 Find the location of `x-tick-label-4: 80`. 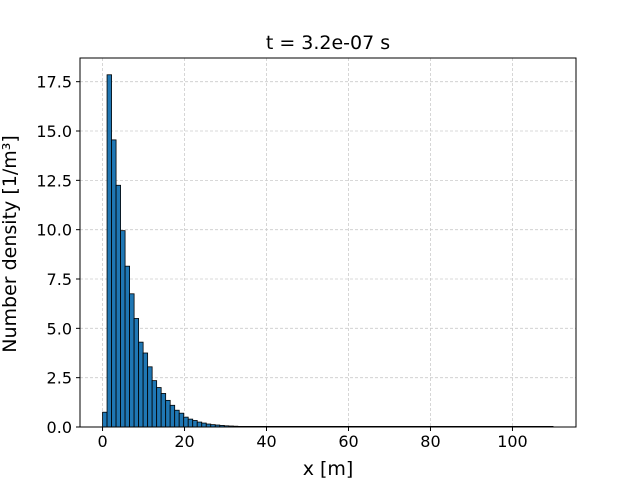

x-tick-label-4: 80 is located at coordinates (430, 441).